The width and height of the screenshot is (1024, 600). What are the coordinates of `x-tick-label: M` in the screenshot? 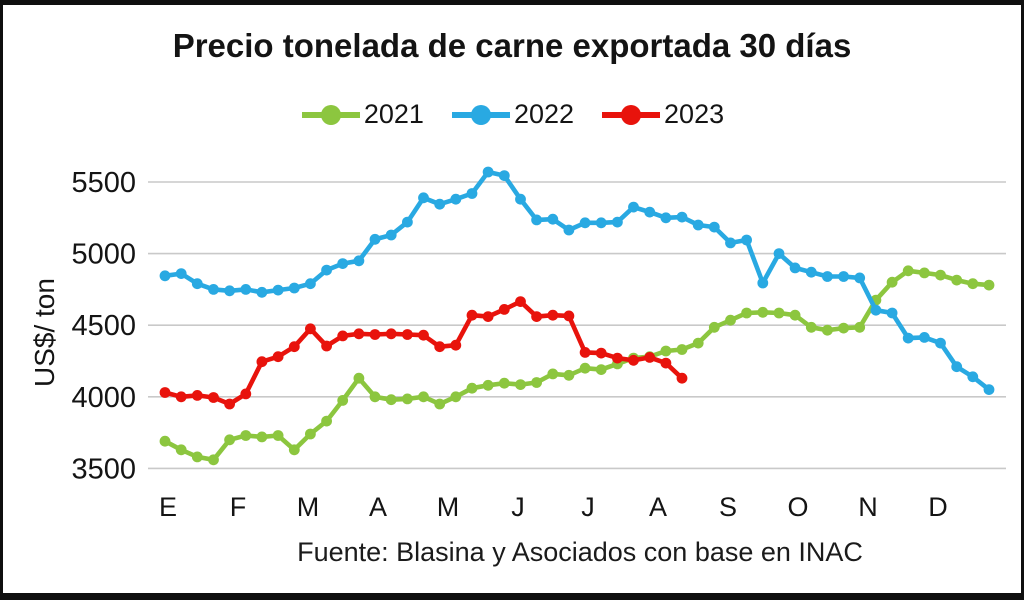 It's located at (308, 507).